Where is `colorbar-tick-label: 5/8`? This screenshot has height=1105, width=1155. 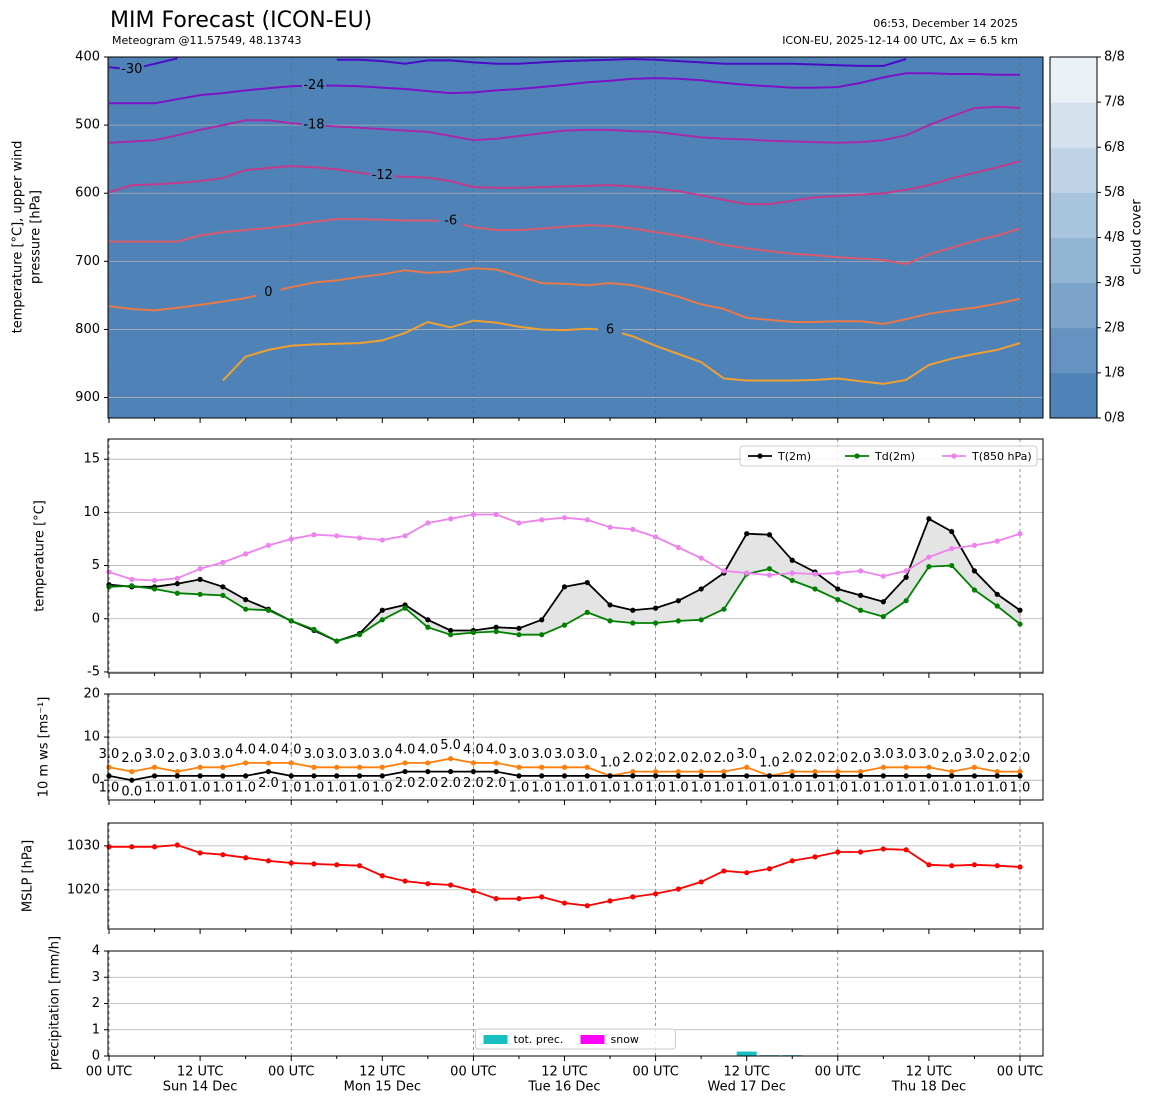
colorbar-tick-label: 5/8 is located at coordinates (1114, 192).